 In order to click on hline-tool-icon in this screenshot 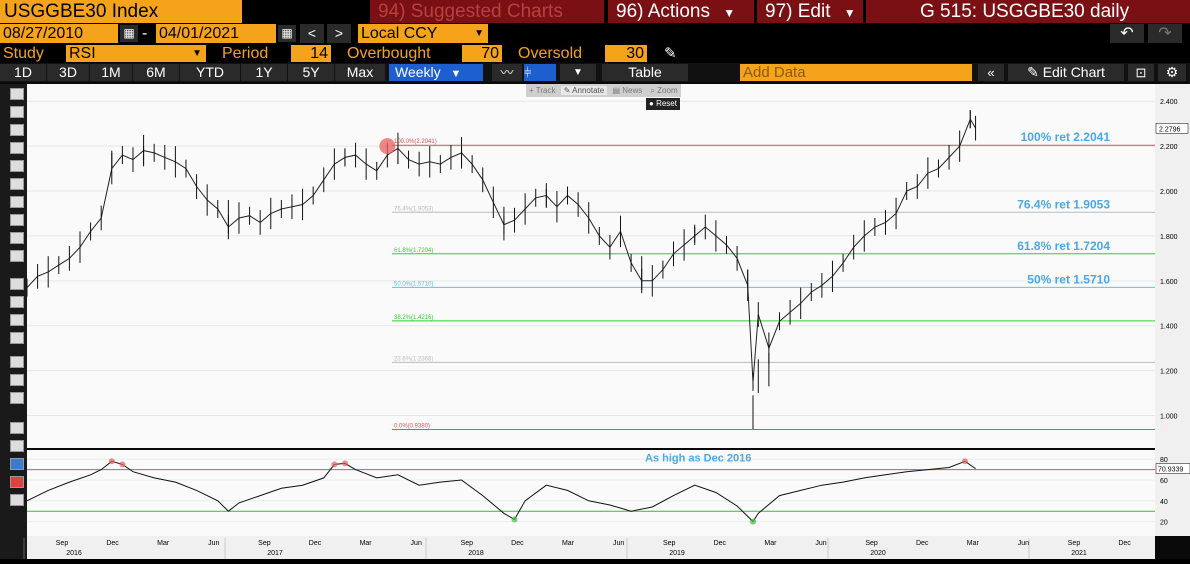, I will do `click(17, 238)`.